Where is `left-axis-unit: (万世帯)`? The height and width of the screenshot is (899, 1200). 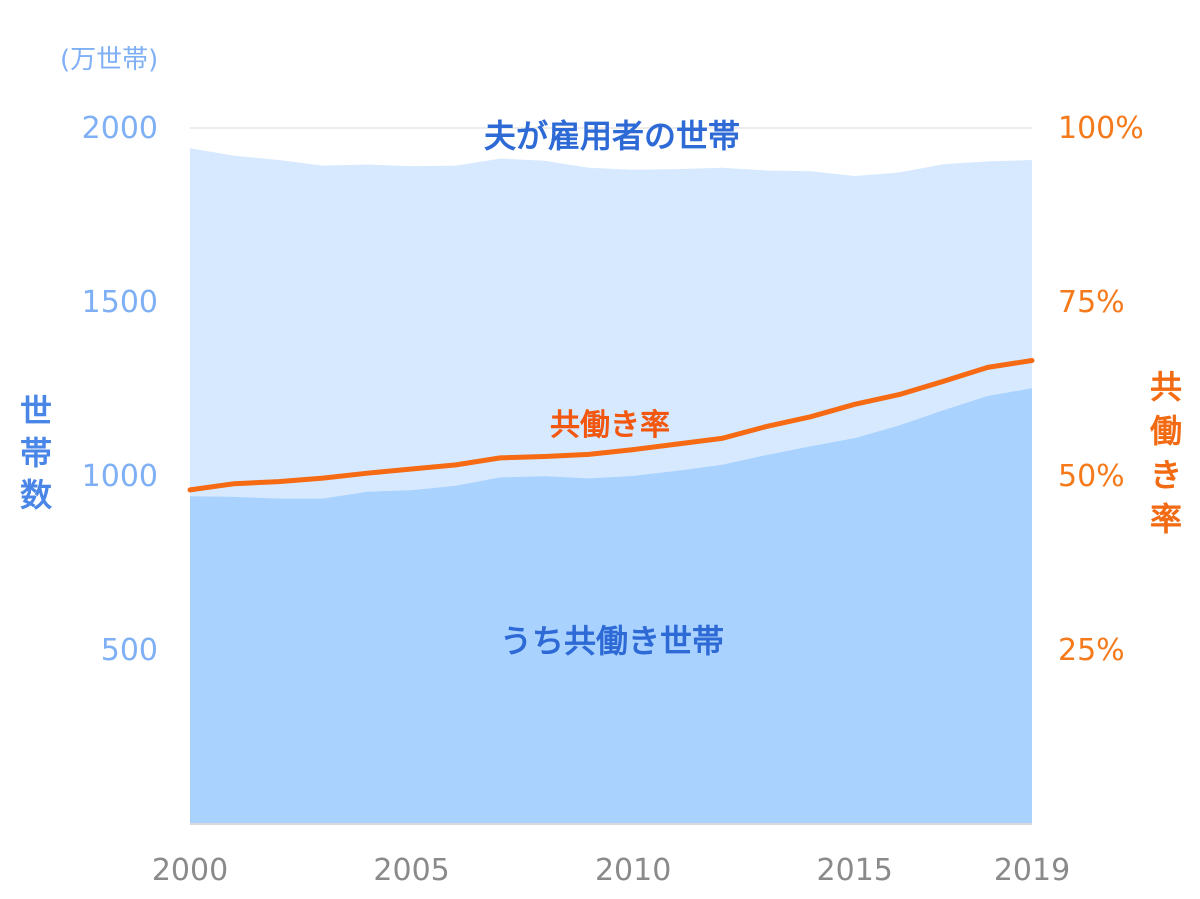
left-axis-unit: (万世帯) is located at coordinates (109, 60).